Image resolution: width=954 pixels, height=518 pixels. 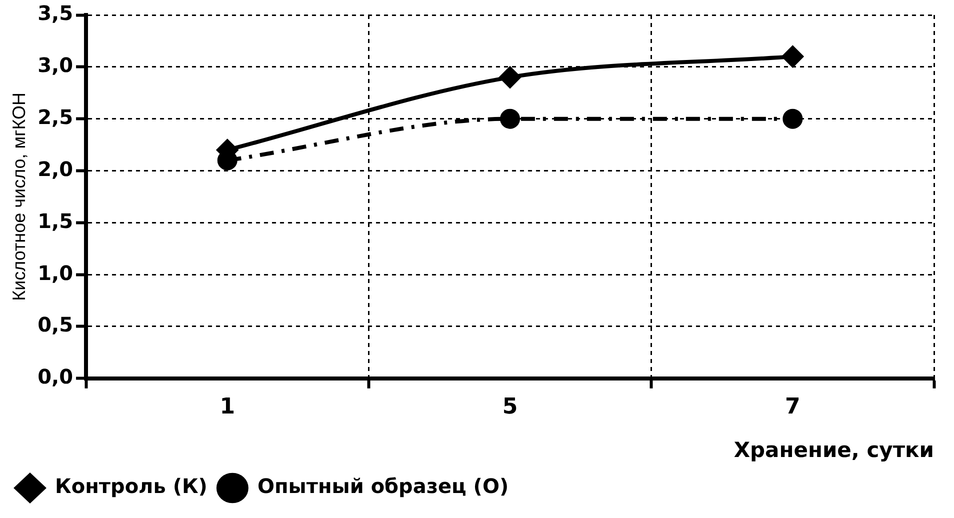 I want to click on legend-label: Опытный образец (О), so click(x=383, y=486).